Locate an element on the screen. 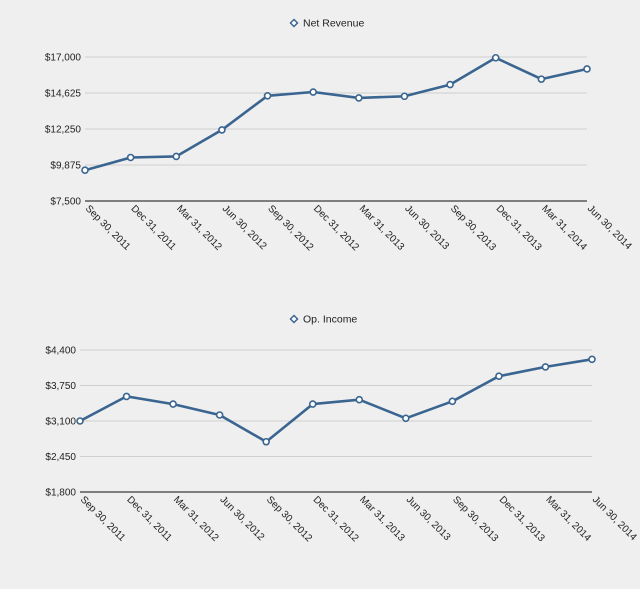  revenue-x-tick-label: Dec 31, 2013 is located at coordinates (519, 228).